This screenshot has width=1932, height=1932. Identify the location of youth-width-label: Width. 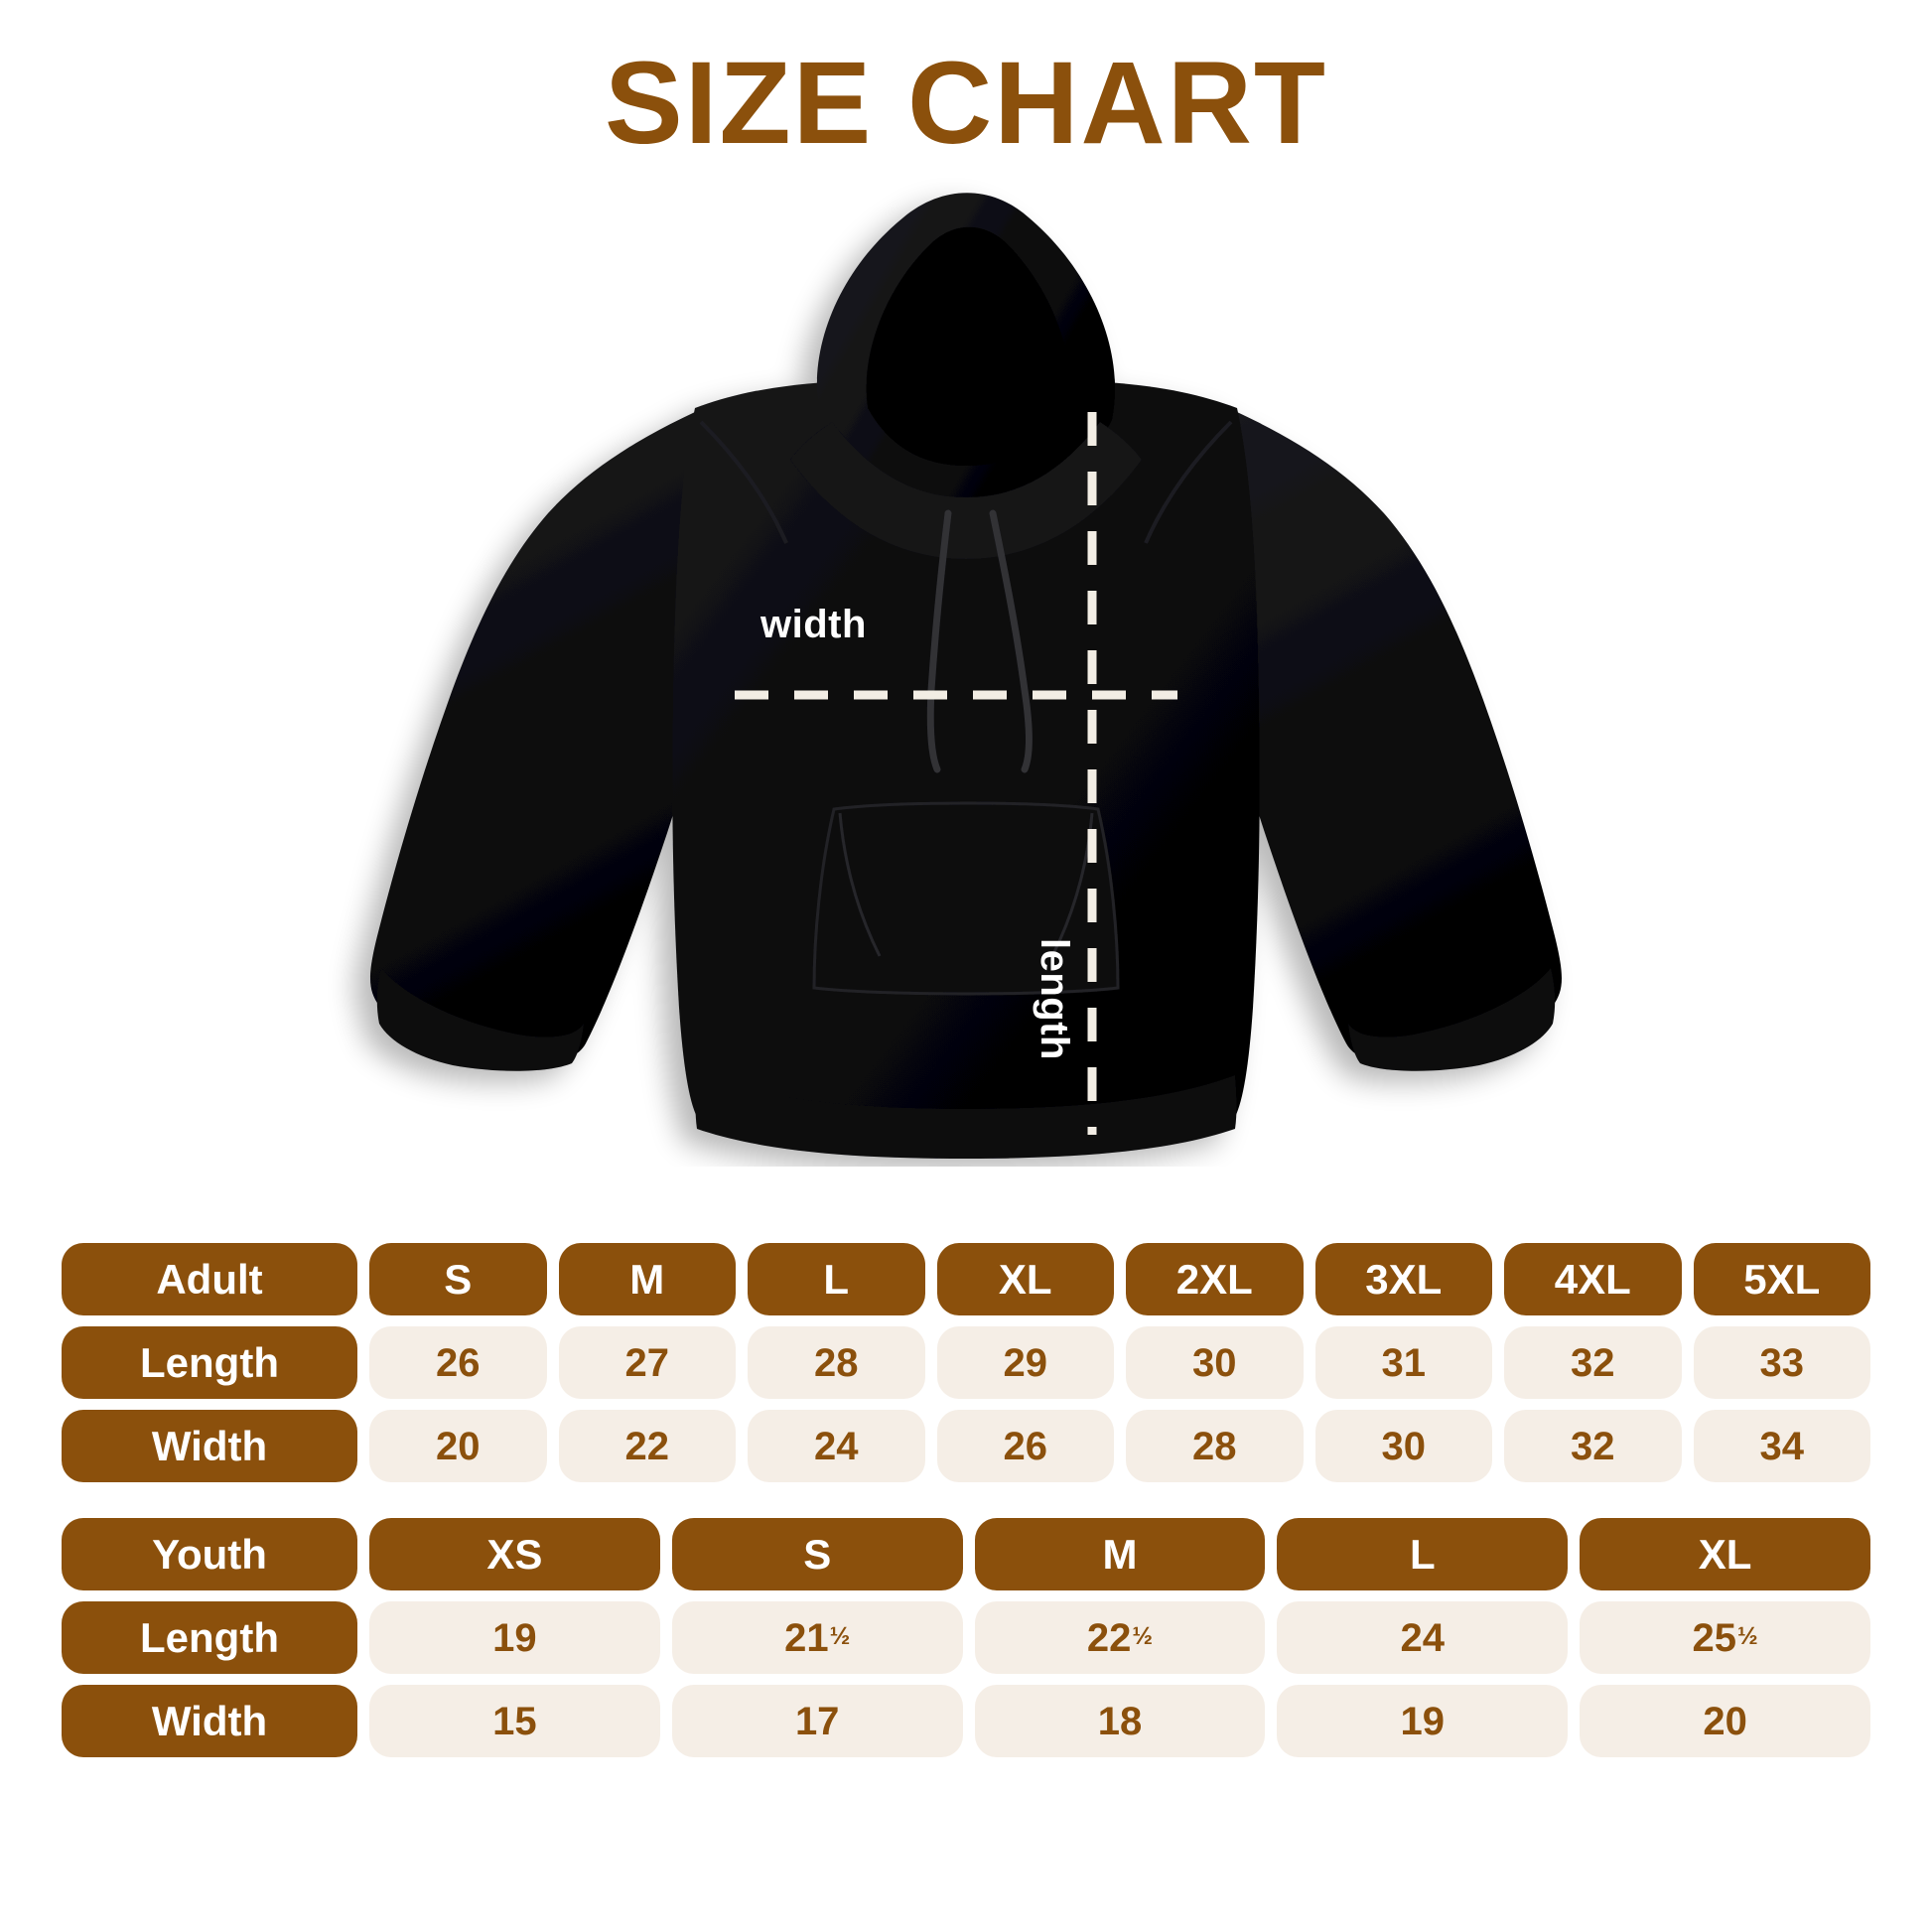
(210, 1721).